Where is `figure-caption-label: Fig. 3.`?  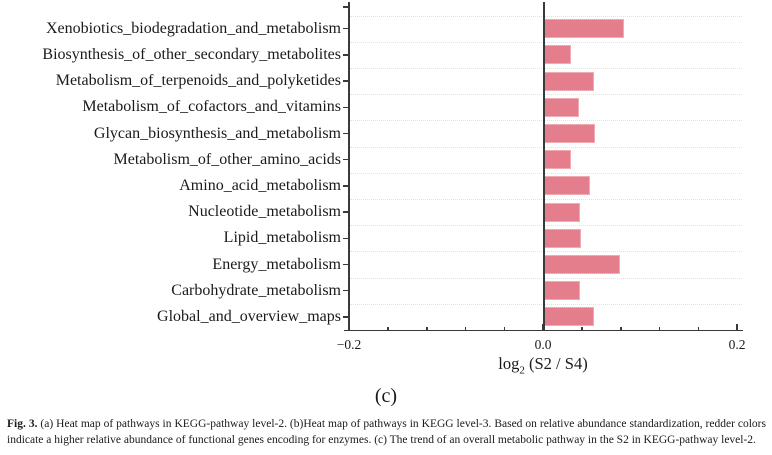 figure-caption-label: Fig. 3. is located at coordinates (22, 424).